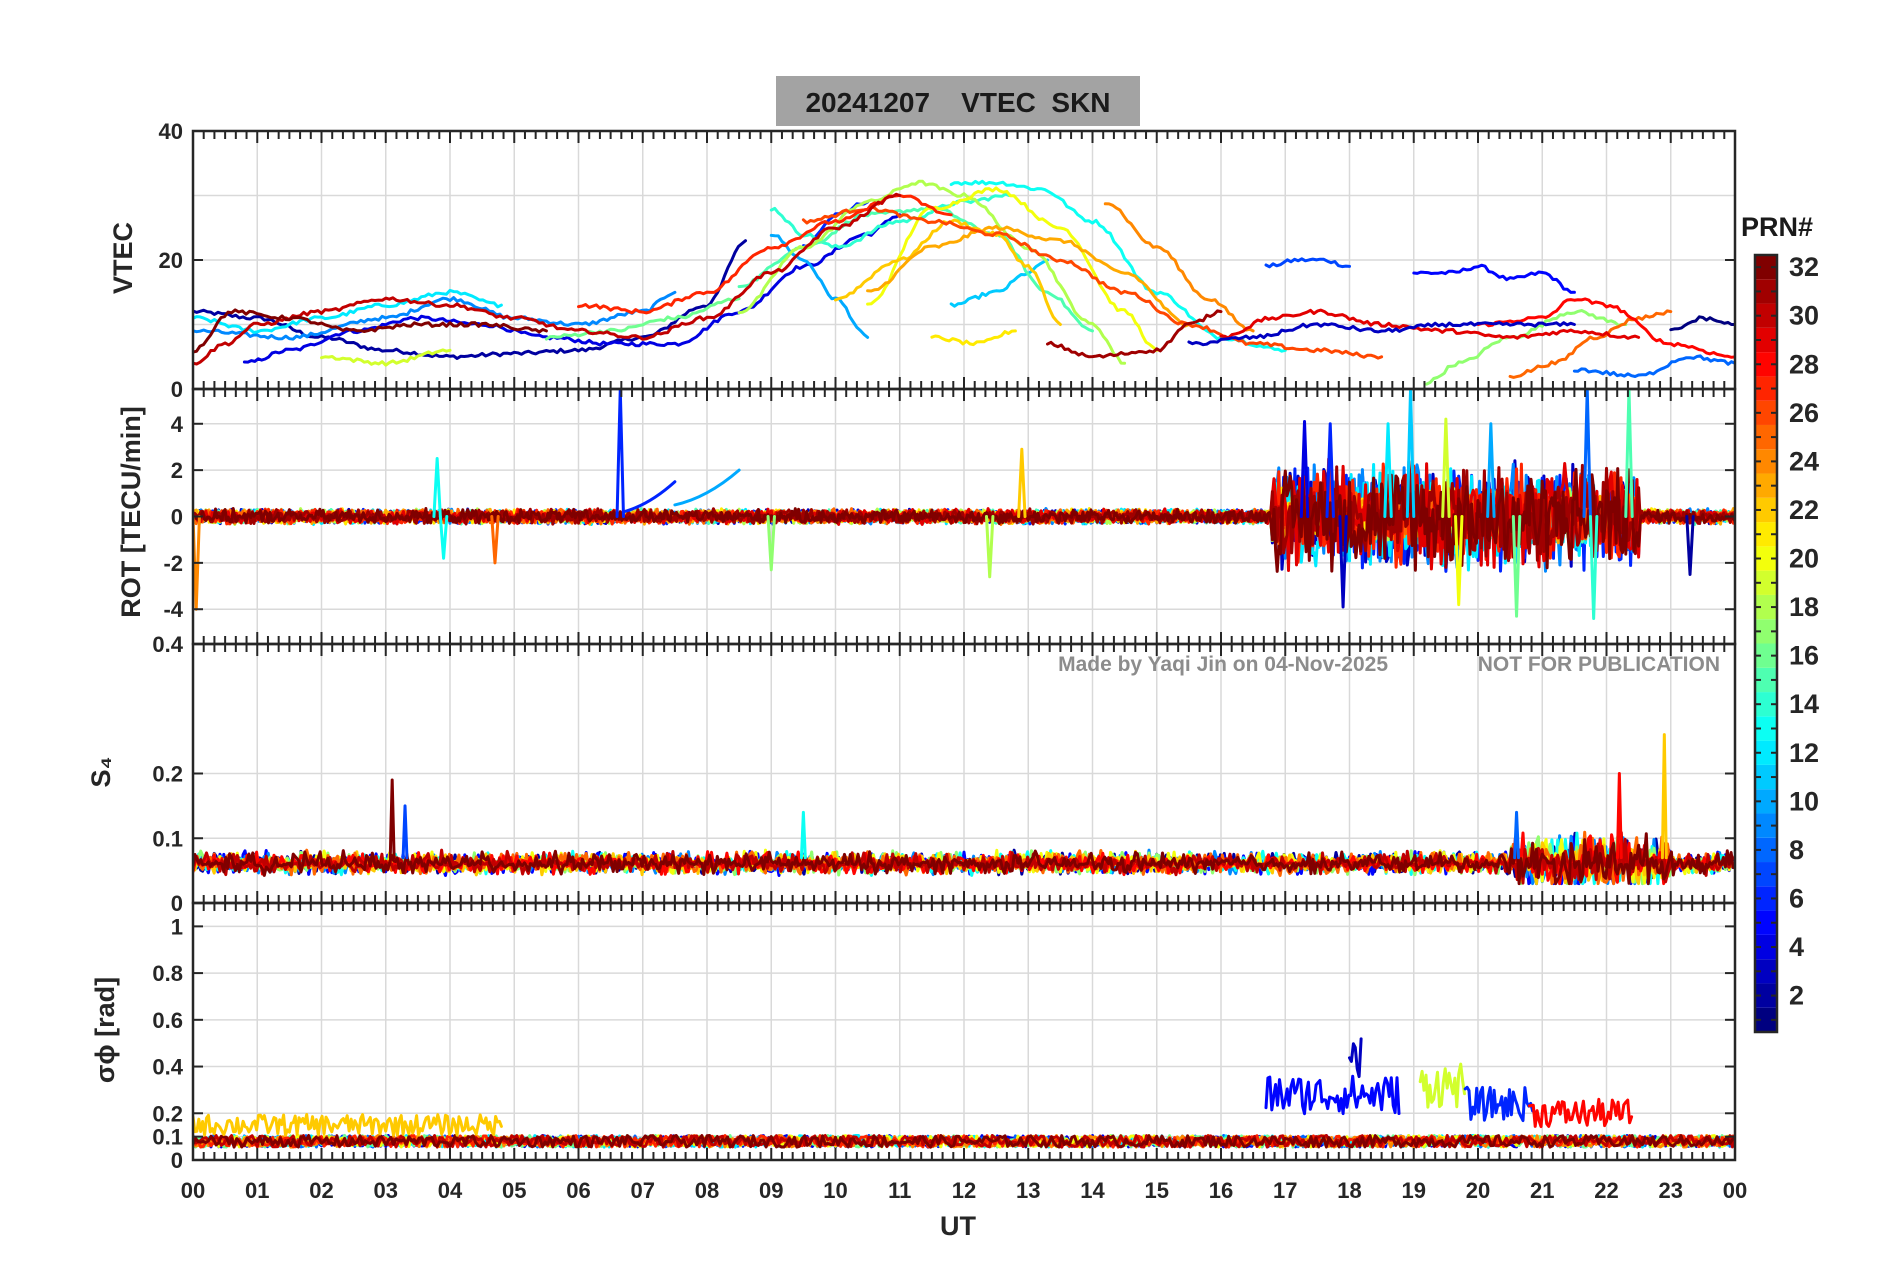 This screenshot has width=1902, height=1272. Describe the element at coordinates (1796, 850) in the screenshot. I see `colorbar-tick-label: 8` at that location.